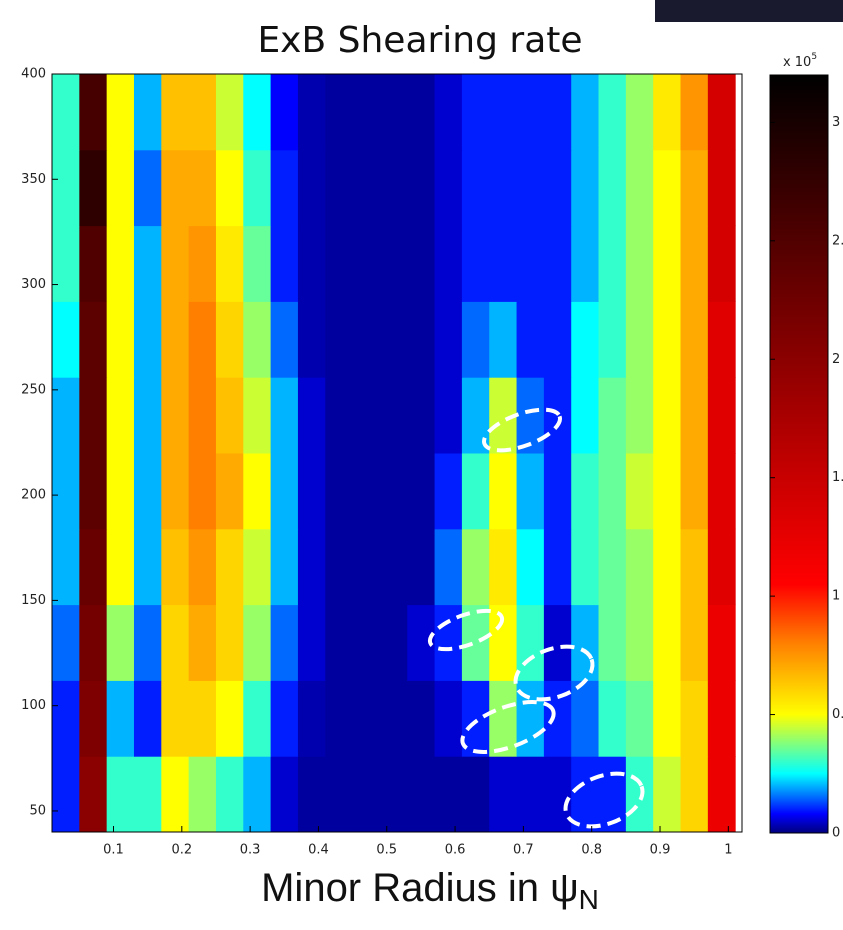 This screenshot has height=930, width=843. Describe the element at coordinates (33, 74) in the screenshot. I see `y-tick-label: 400` at that location.